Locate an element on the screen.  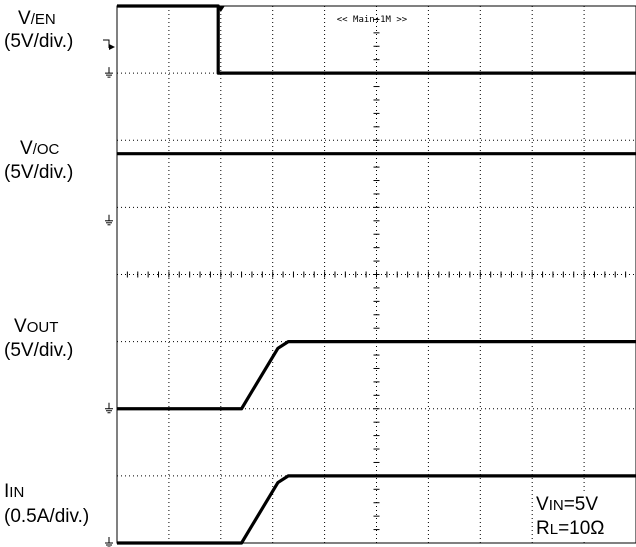
channel-label-voc: V/OC is located at coordinates (39, 149).